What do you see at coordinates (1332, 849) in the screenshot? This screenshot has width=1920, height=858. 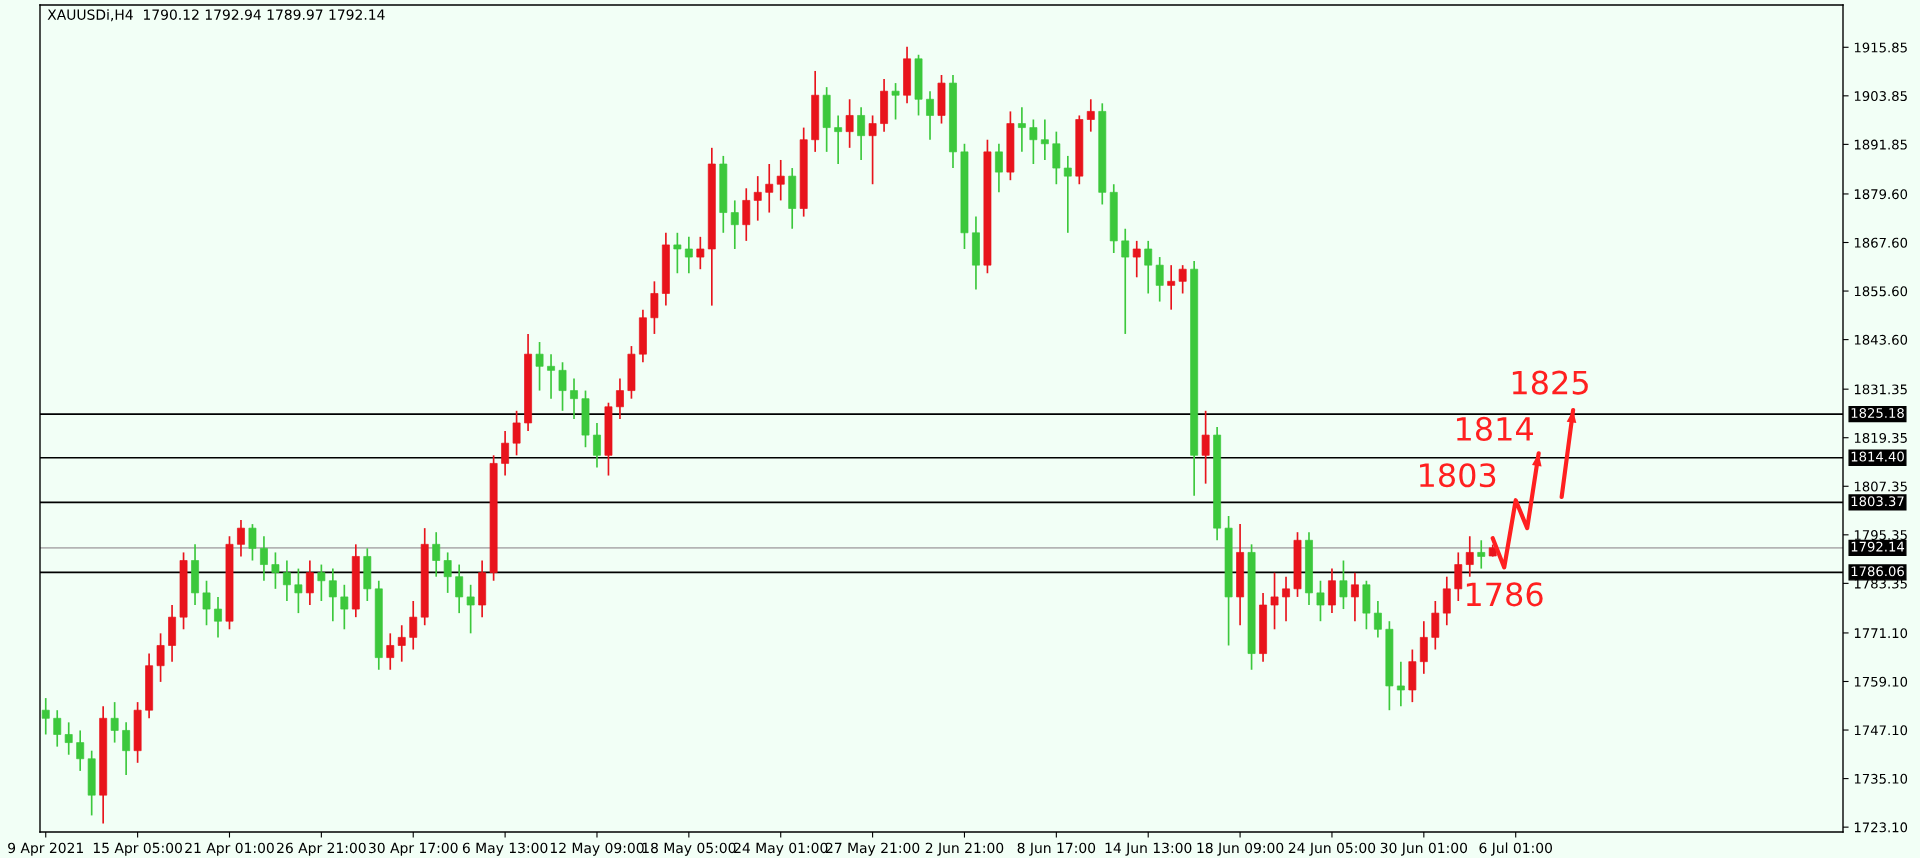 I see `x-tick-label: 24 Jun 05:00` at bounding box center [1332, 849].